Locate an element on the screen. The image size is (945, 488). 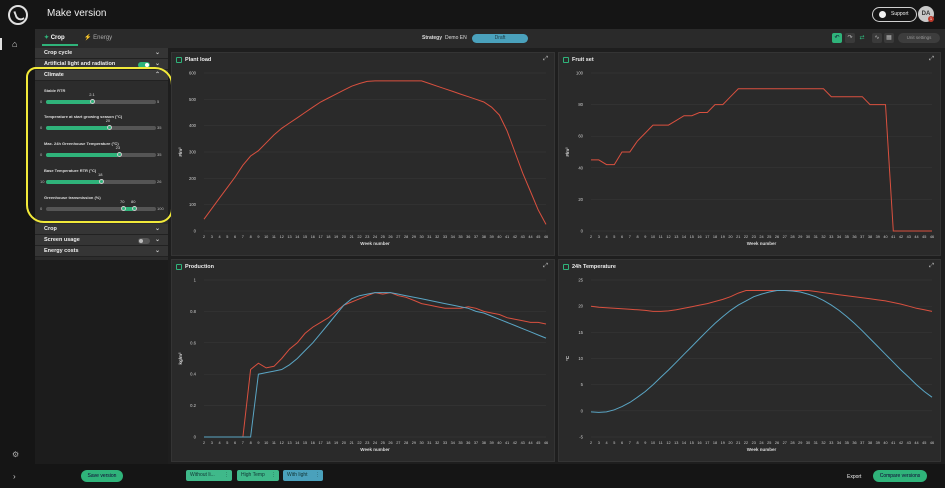
sync-icon: ⇄ is located at coordinates (862, 38).